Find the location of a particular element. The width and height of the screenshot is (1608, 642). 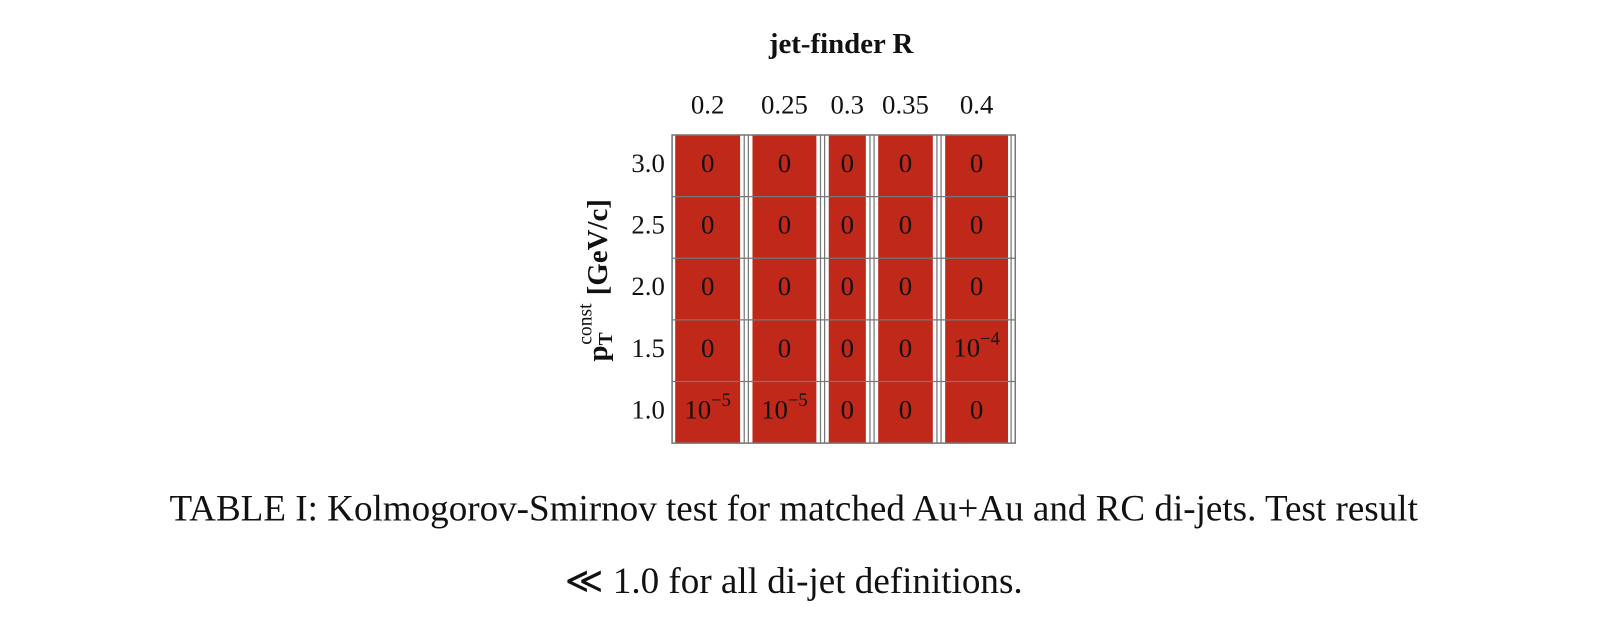

column-header: 0.3 is located at coordinates (847, 104).